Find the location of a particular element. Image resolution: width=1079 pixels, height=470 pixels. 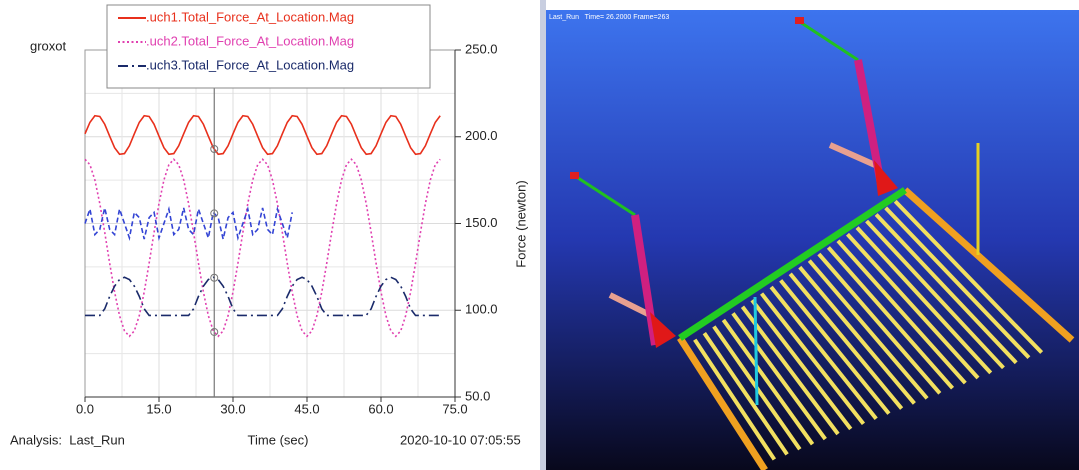

x-tick-label: 15.0 is located at coordinates (158, 408).